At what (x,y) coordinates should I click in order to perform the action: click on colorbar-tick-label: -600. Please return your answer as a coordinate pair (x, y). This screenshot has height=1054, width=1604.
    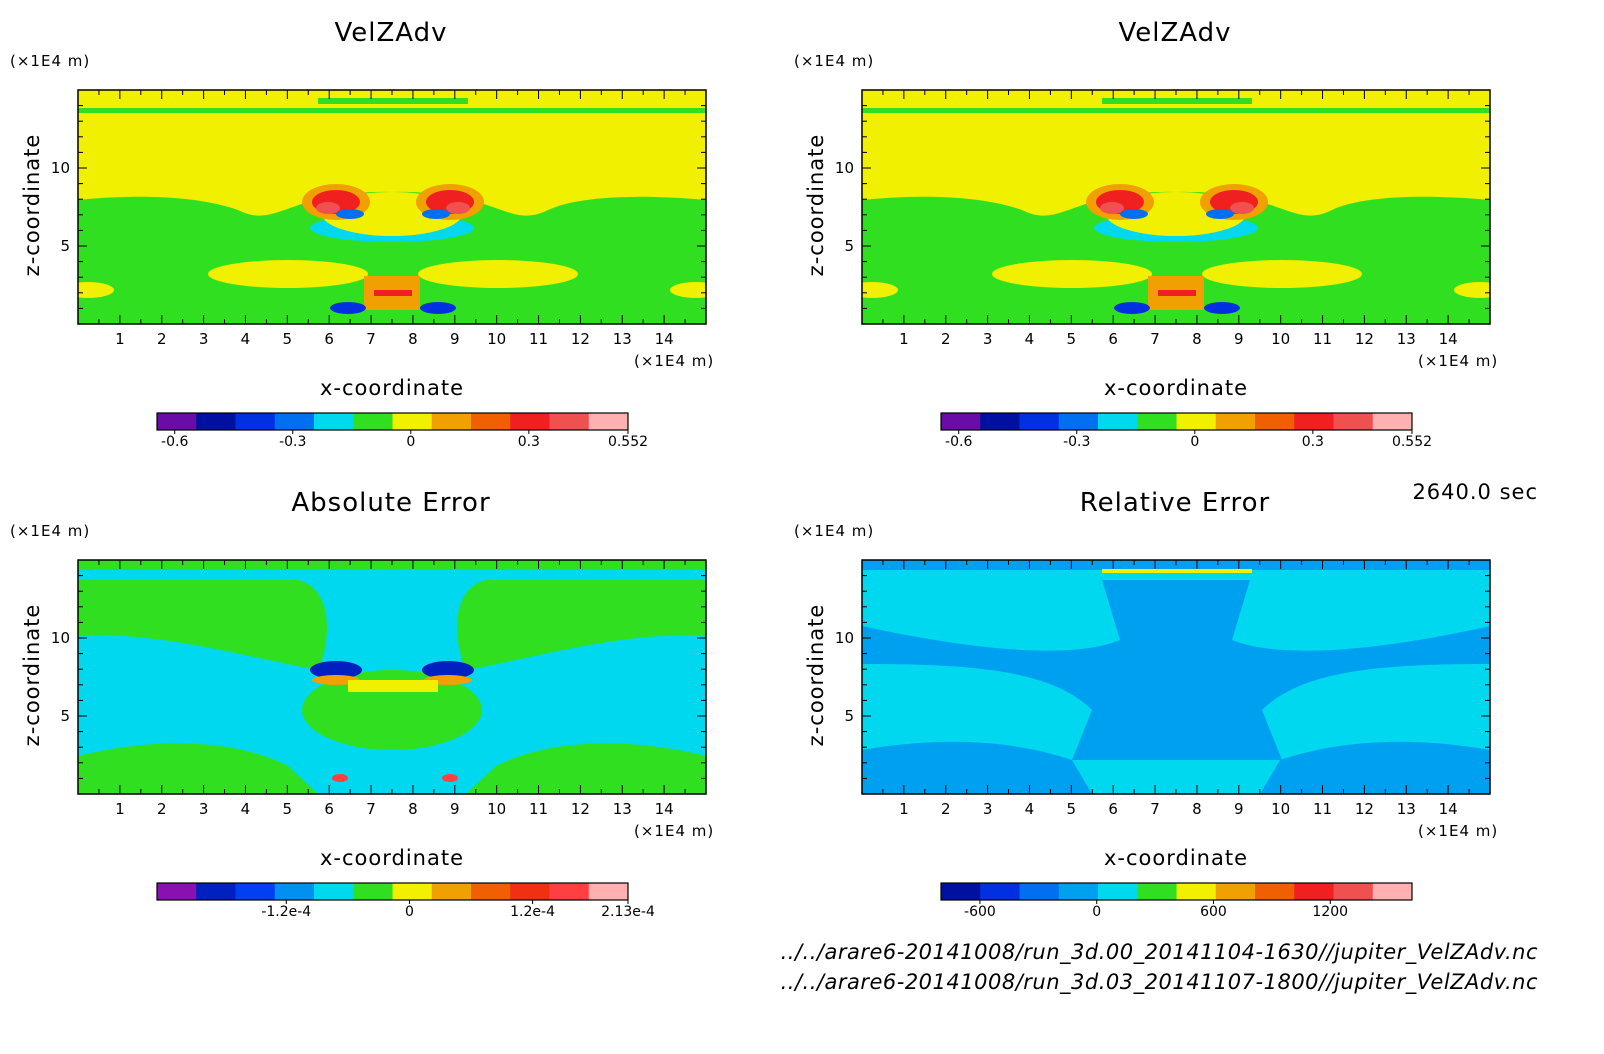
    Looking at the image, I should click on (980, 912).